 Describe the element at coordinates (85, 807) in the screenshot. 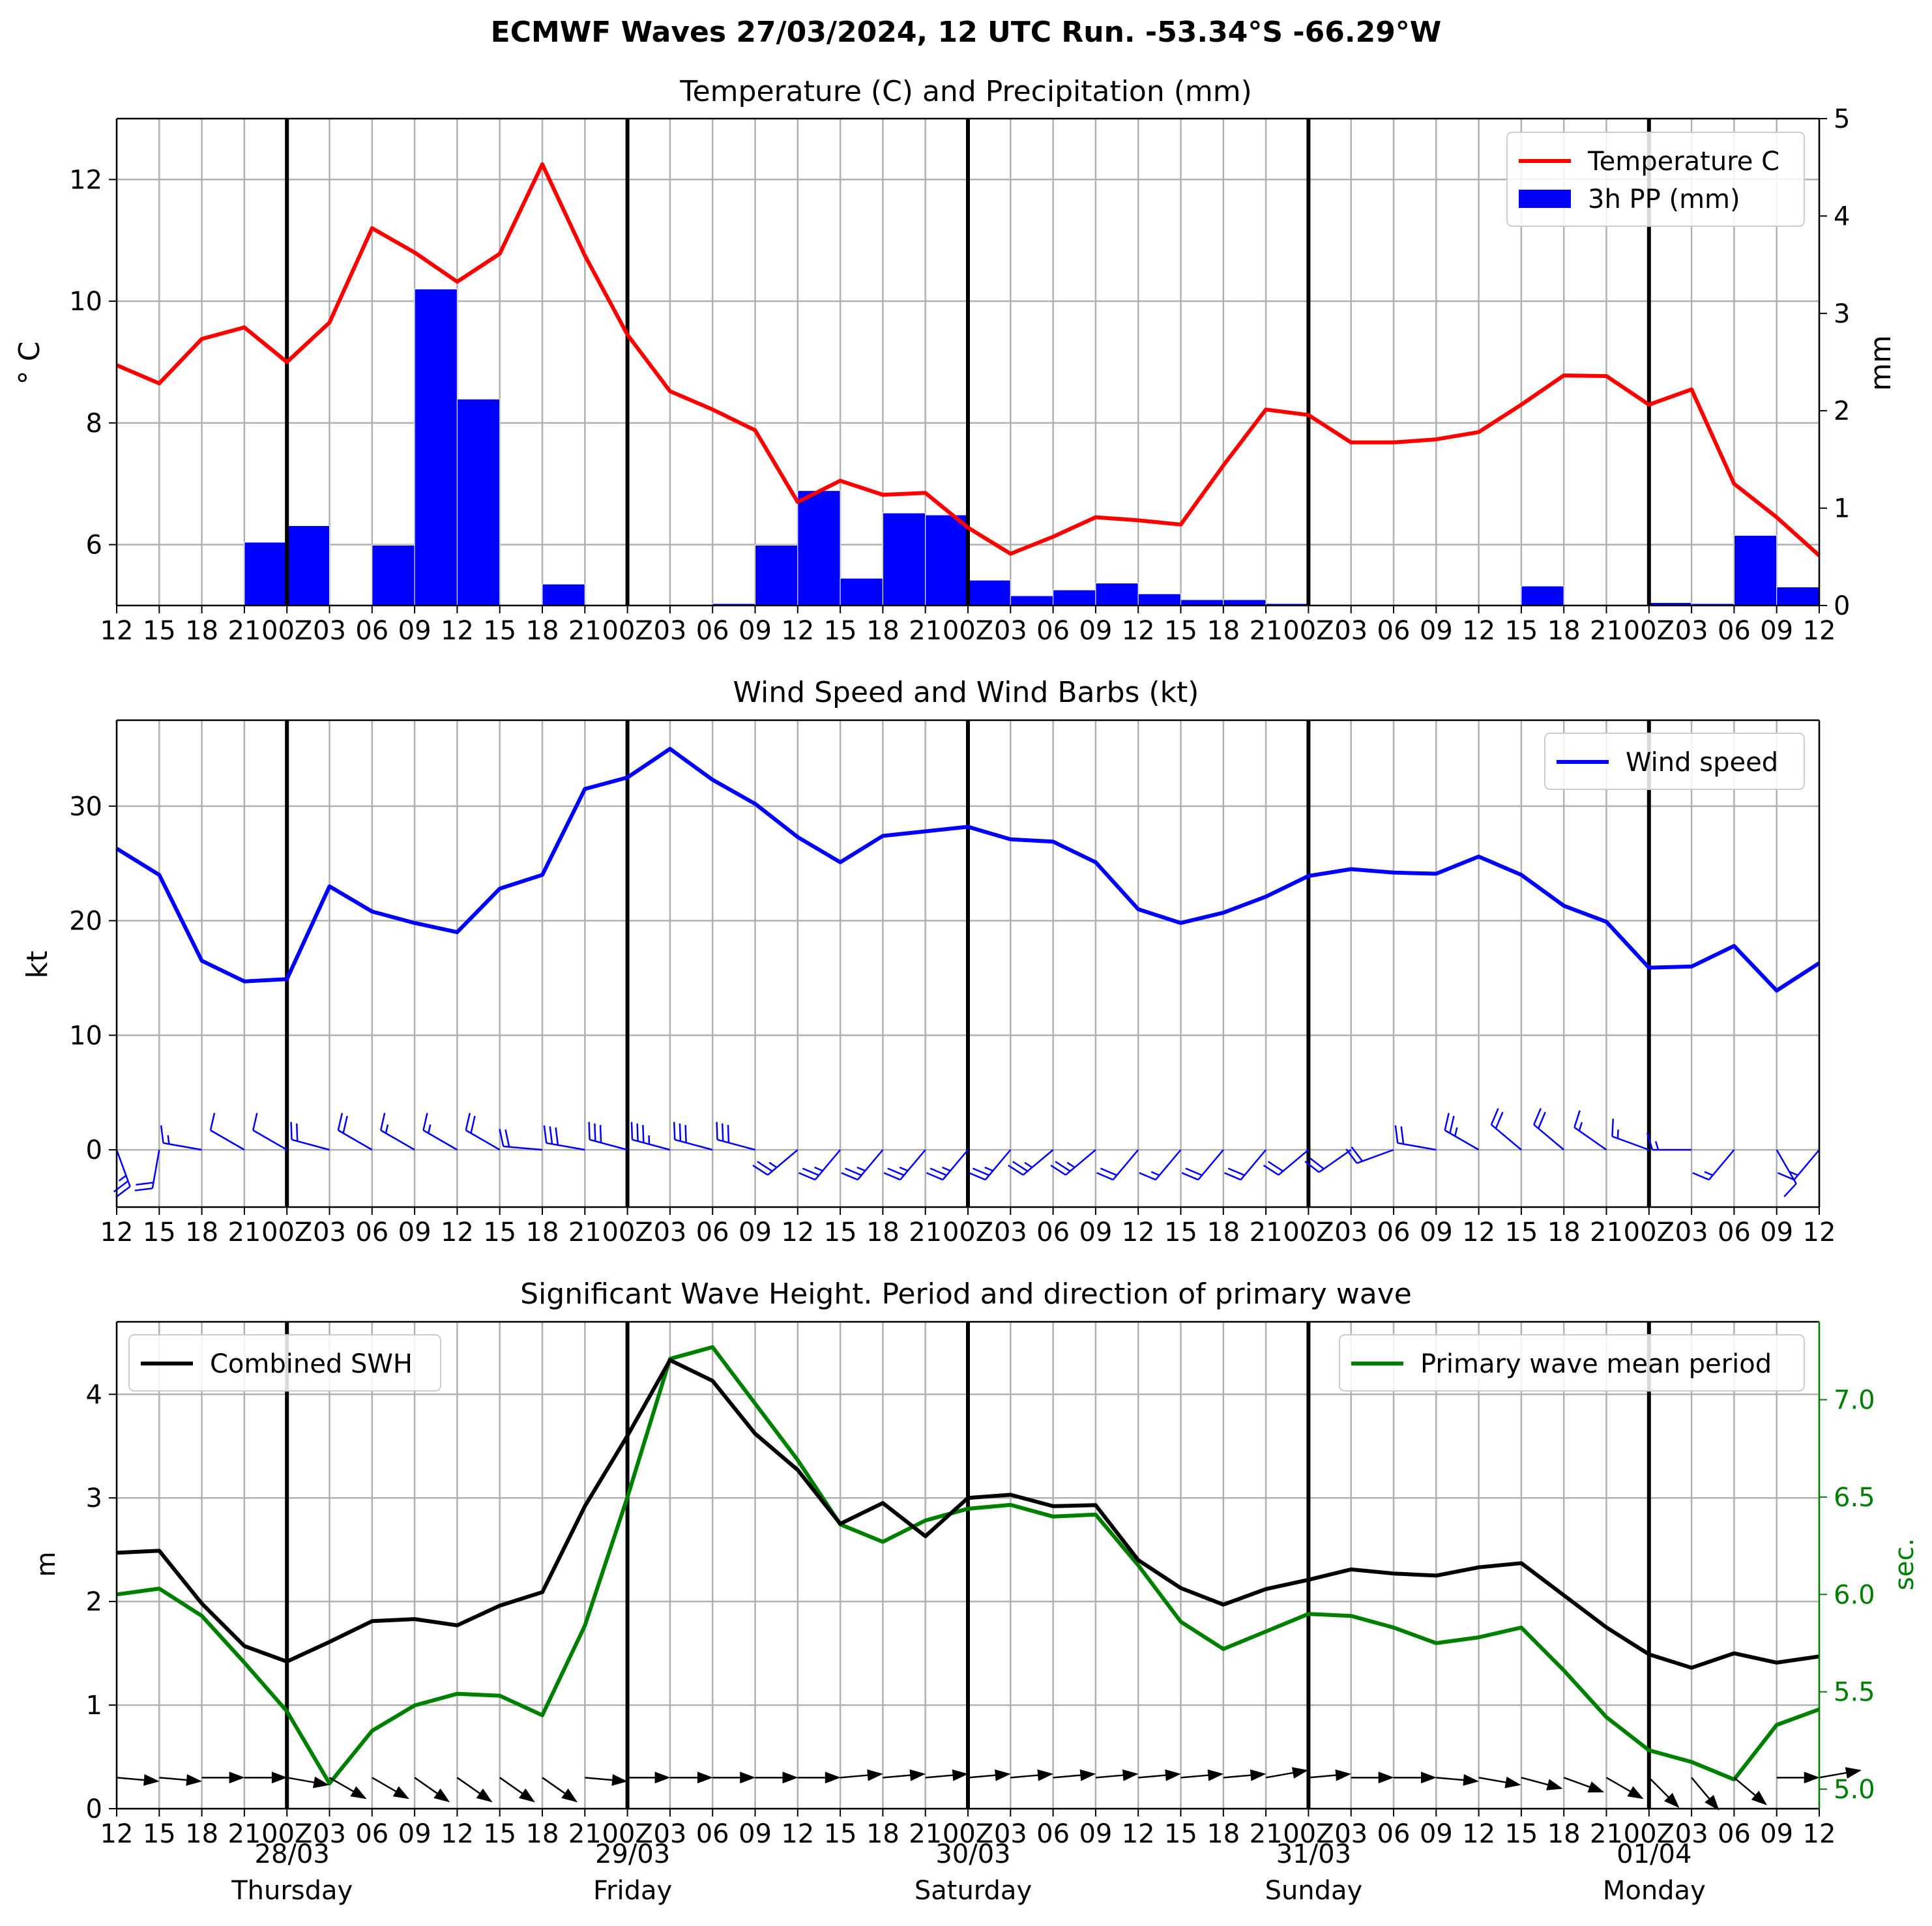

I see `y-tick-label: 30` at that location.